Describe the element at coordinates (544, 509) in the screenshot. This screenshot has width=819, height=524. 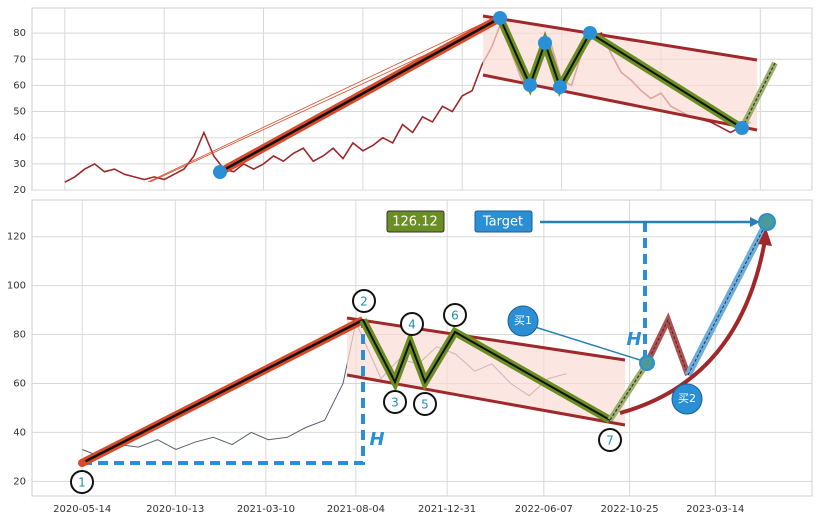
I see `x-tick-label: 2022-06-07` at that location.